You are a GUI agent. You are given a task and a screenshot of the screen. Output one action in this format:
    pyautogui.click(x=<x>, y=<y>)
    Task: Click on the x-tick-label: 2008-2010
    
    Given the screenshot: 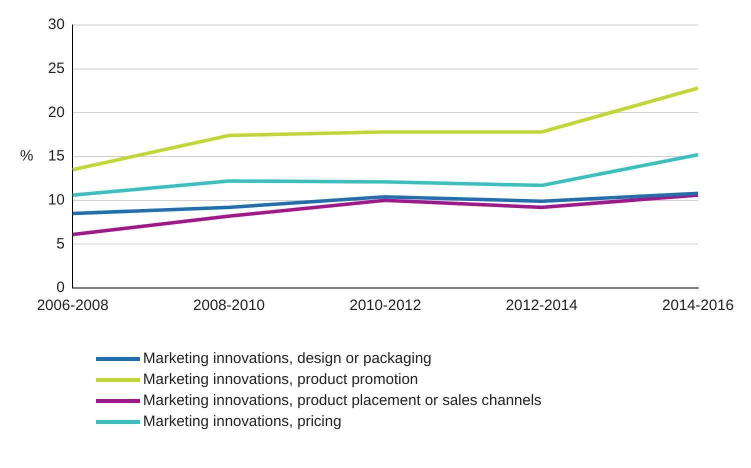 What is the action you would take?
    pyautogui.click(x=229, y=305)
    